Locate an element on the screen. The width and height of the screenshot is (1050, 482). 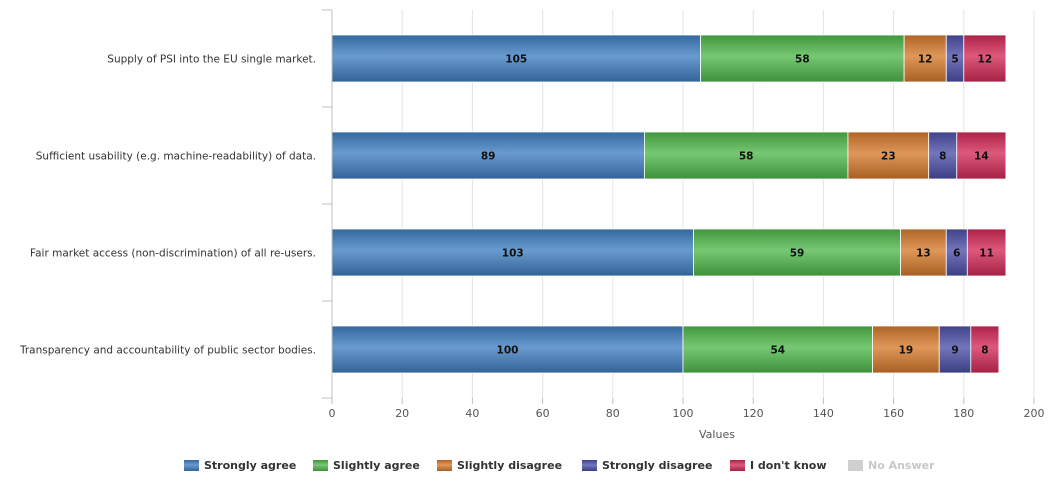
x-tick-label: 100 is located at coordinates (683, 413).